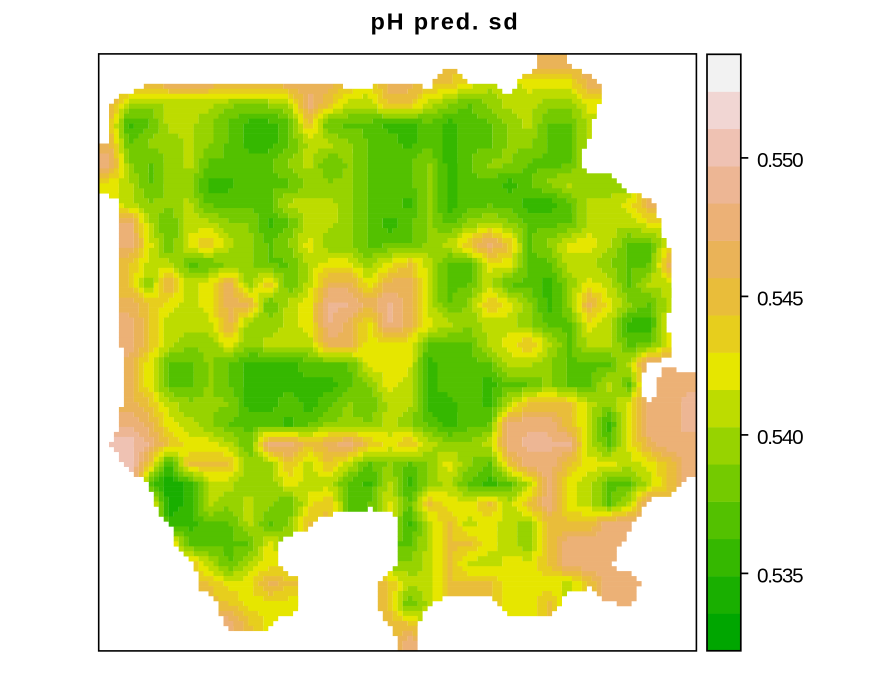 Image resolution: width=892 pixels, height=686 pixels. Describe the element at coordinates (444, 22) in the screenshot. I see `svg-text: pH pred. sd` at that location.